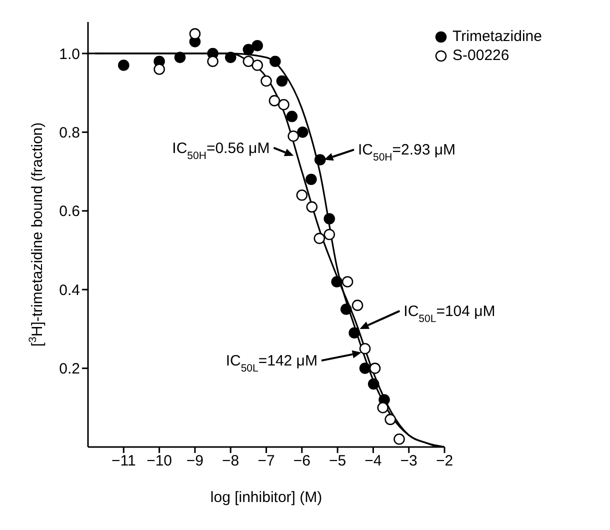  Describe the element at coordinates (195, 461) in the screenshot. I see `x-tick-label: −9` at that location.